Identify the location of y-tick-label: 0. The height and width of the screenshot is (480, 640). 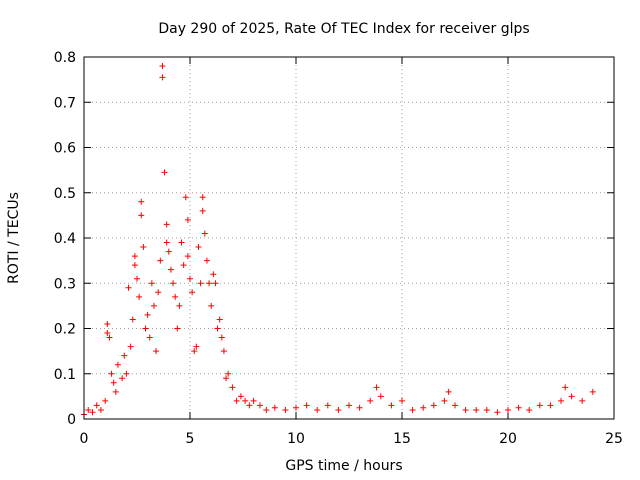
(71, 420).